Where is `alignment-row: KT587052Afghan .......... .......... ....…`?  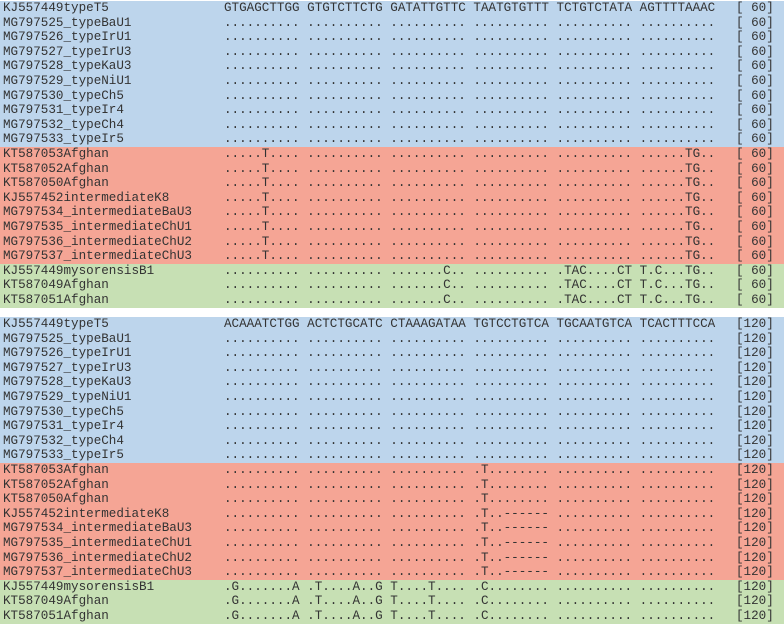 alignment-row: KT587052Afghan .......... .......... ....… is located at coordinates (392, 485).